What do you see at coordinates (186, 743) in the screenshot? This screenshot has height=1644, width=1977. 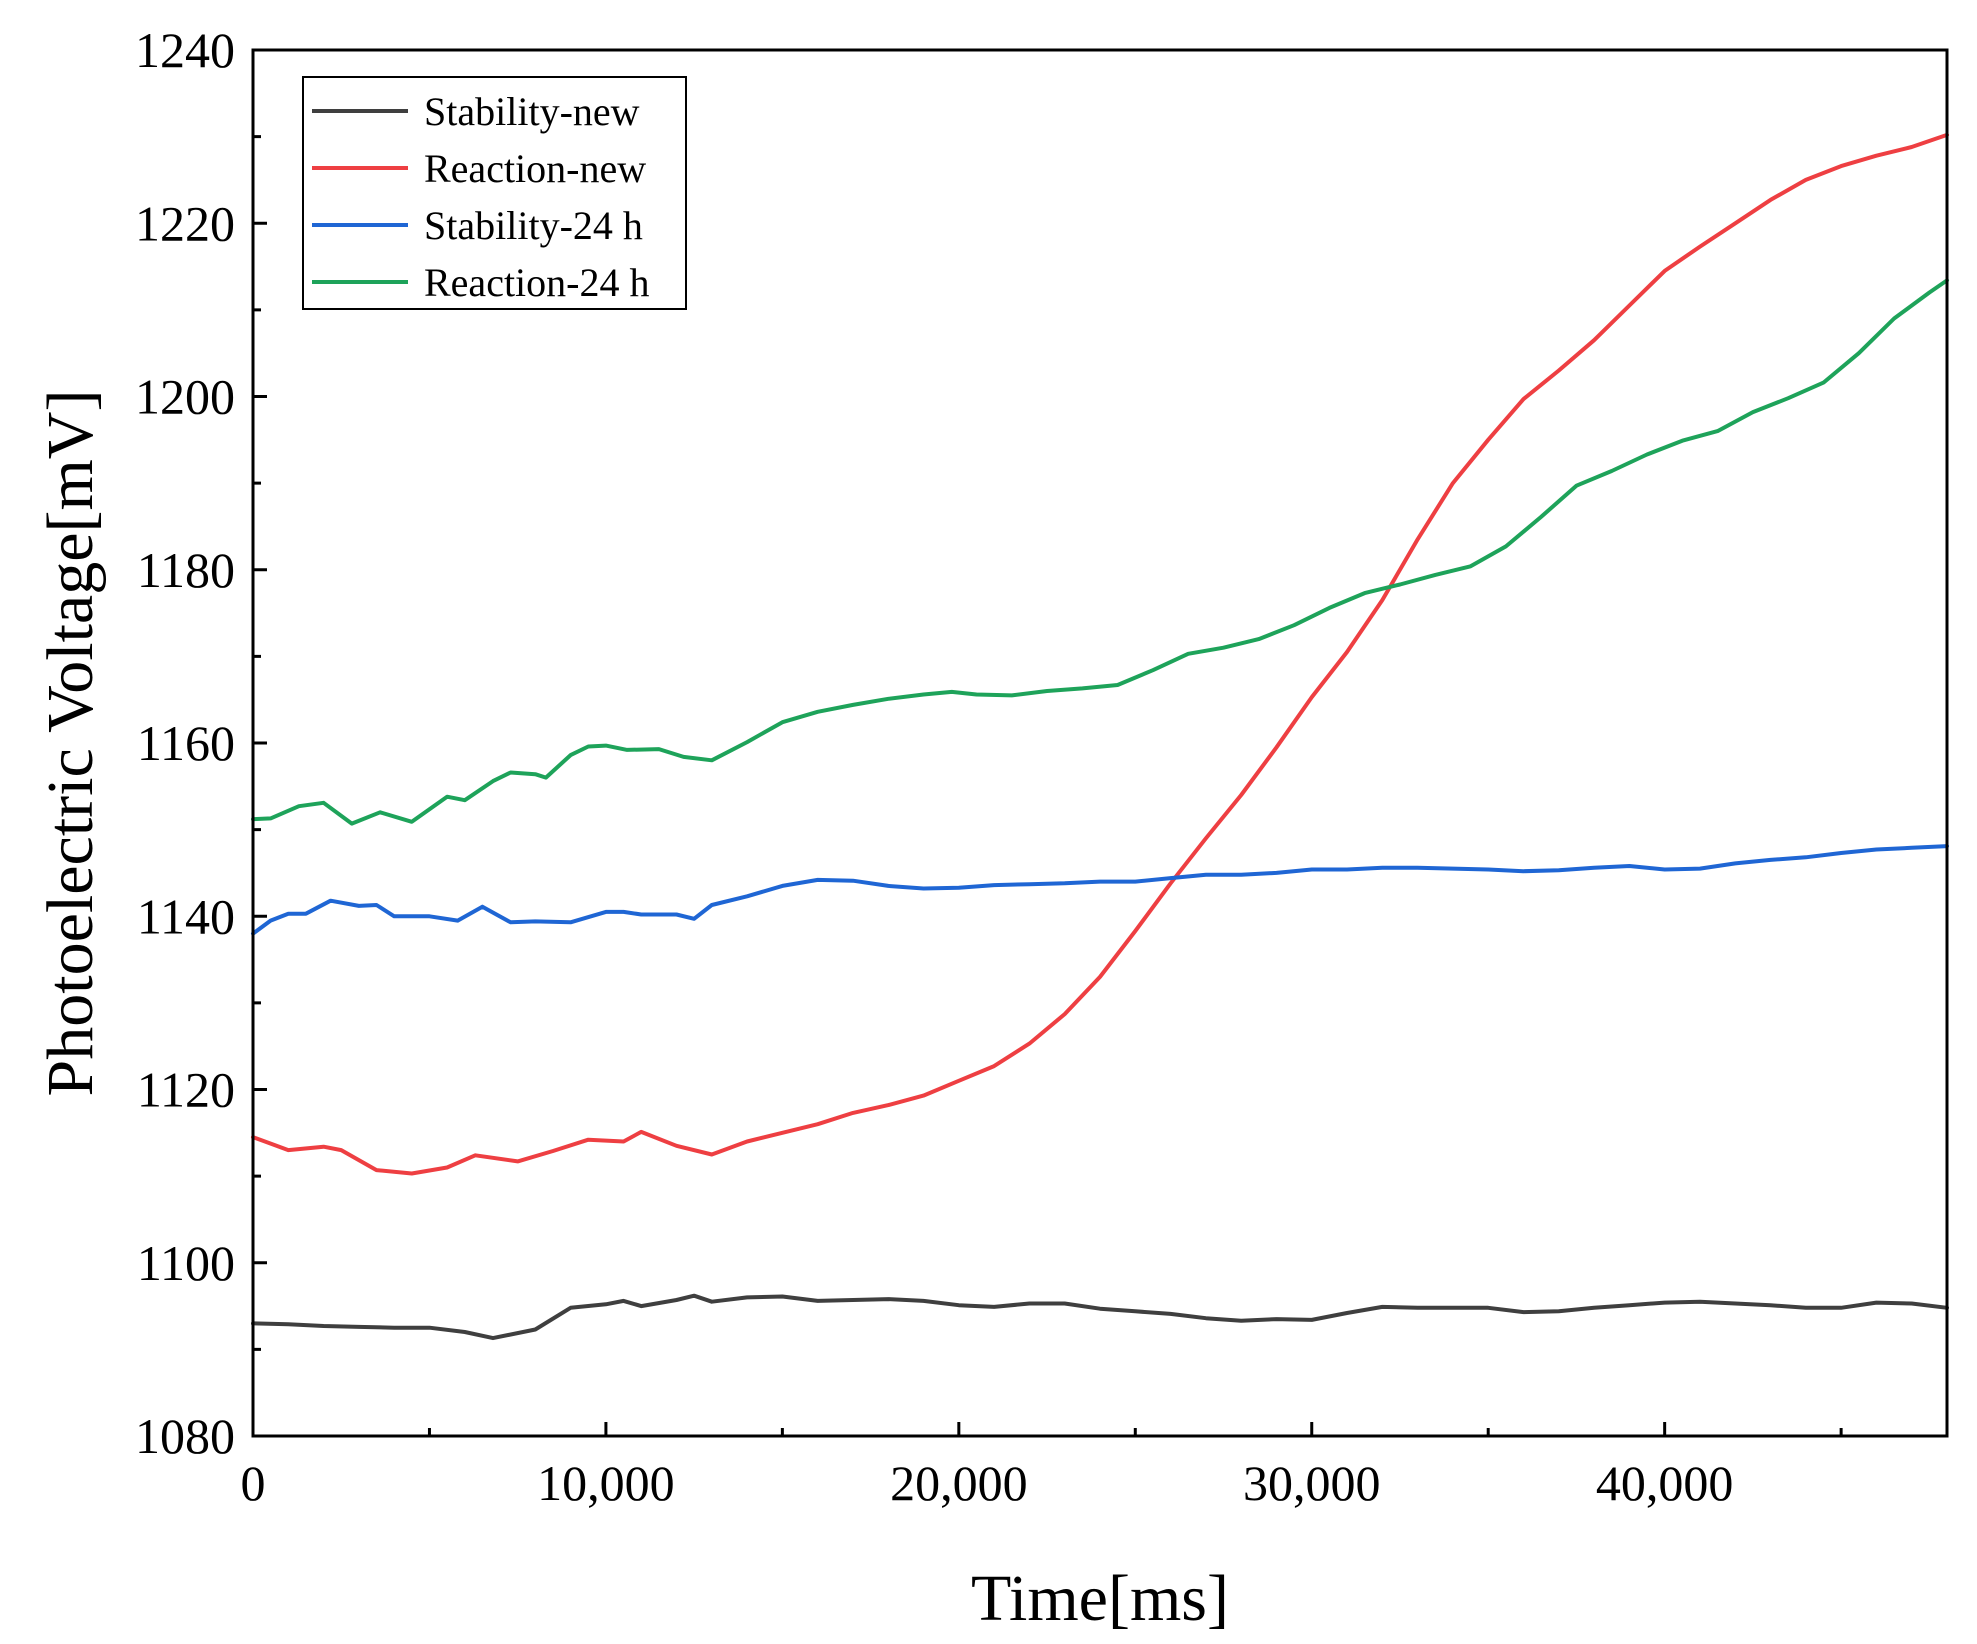 I see `y-tick-label: 1160` at bounding box center [186, 743].